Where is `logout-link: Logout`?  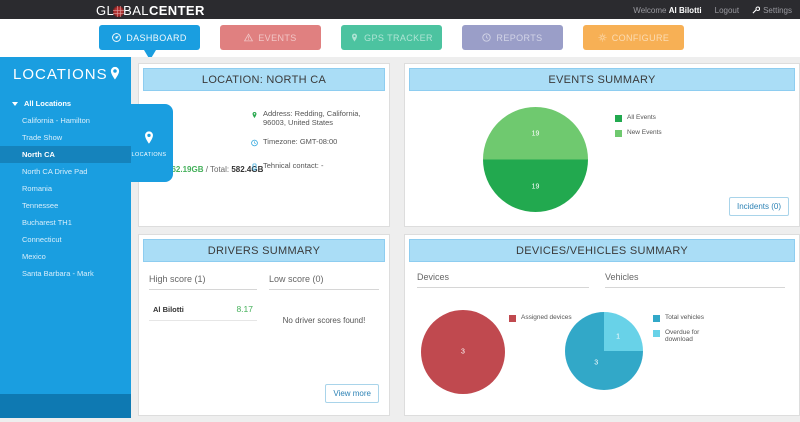 logout-link: Logout is located at coordinates (727, 10).